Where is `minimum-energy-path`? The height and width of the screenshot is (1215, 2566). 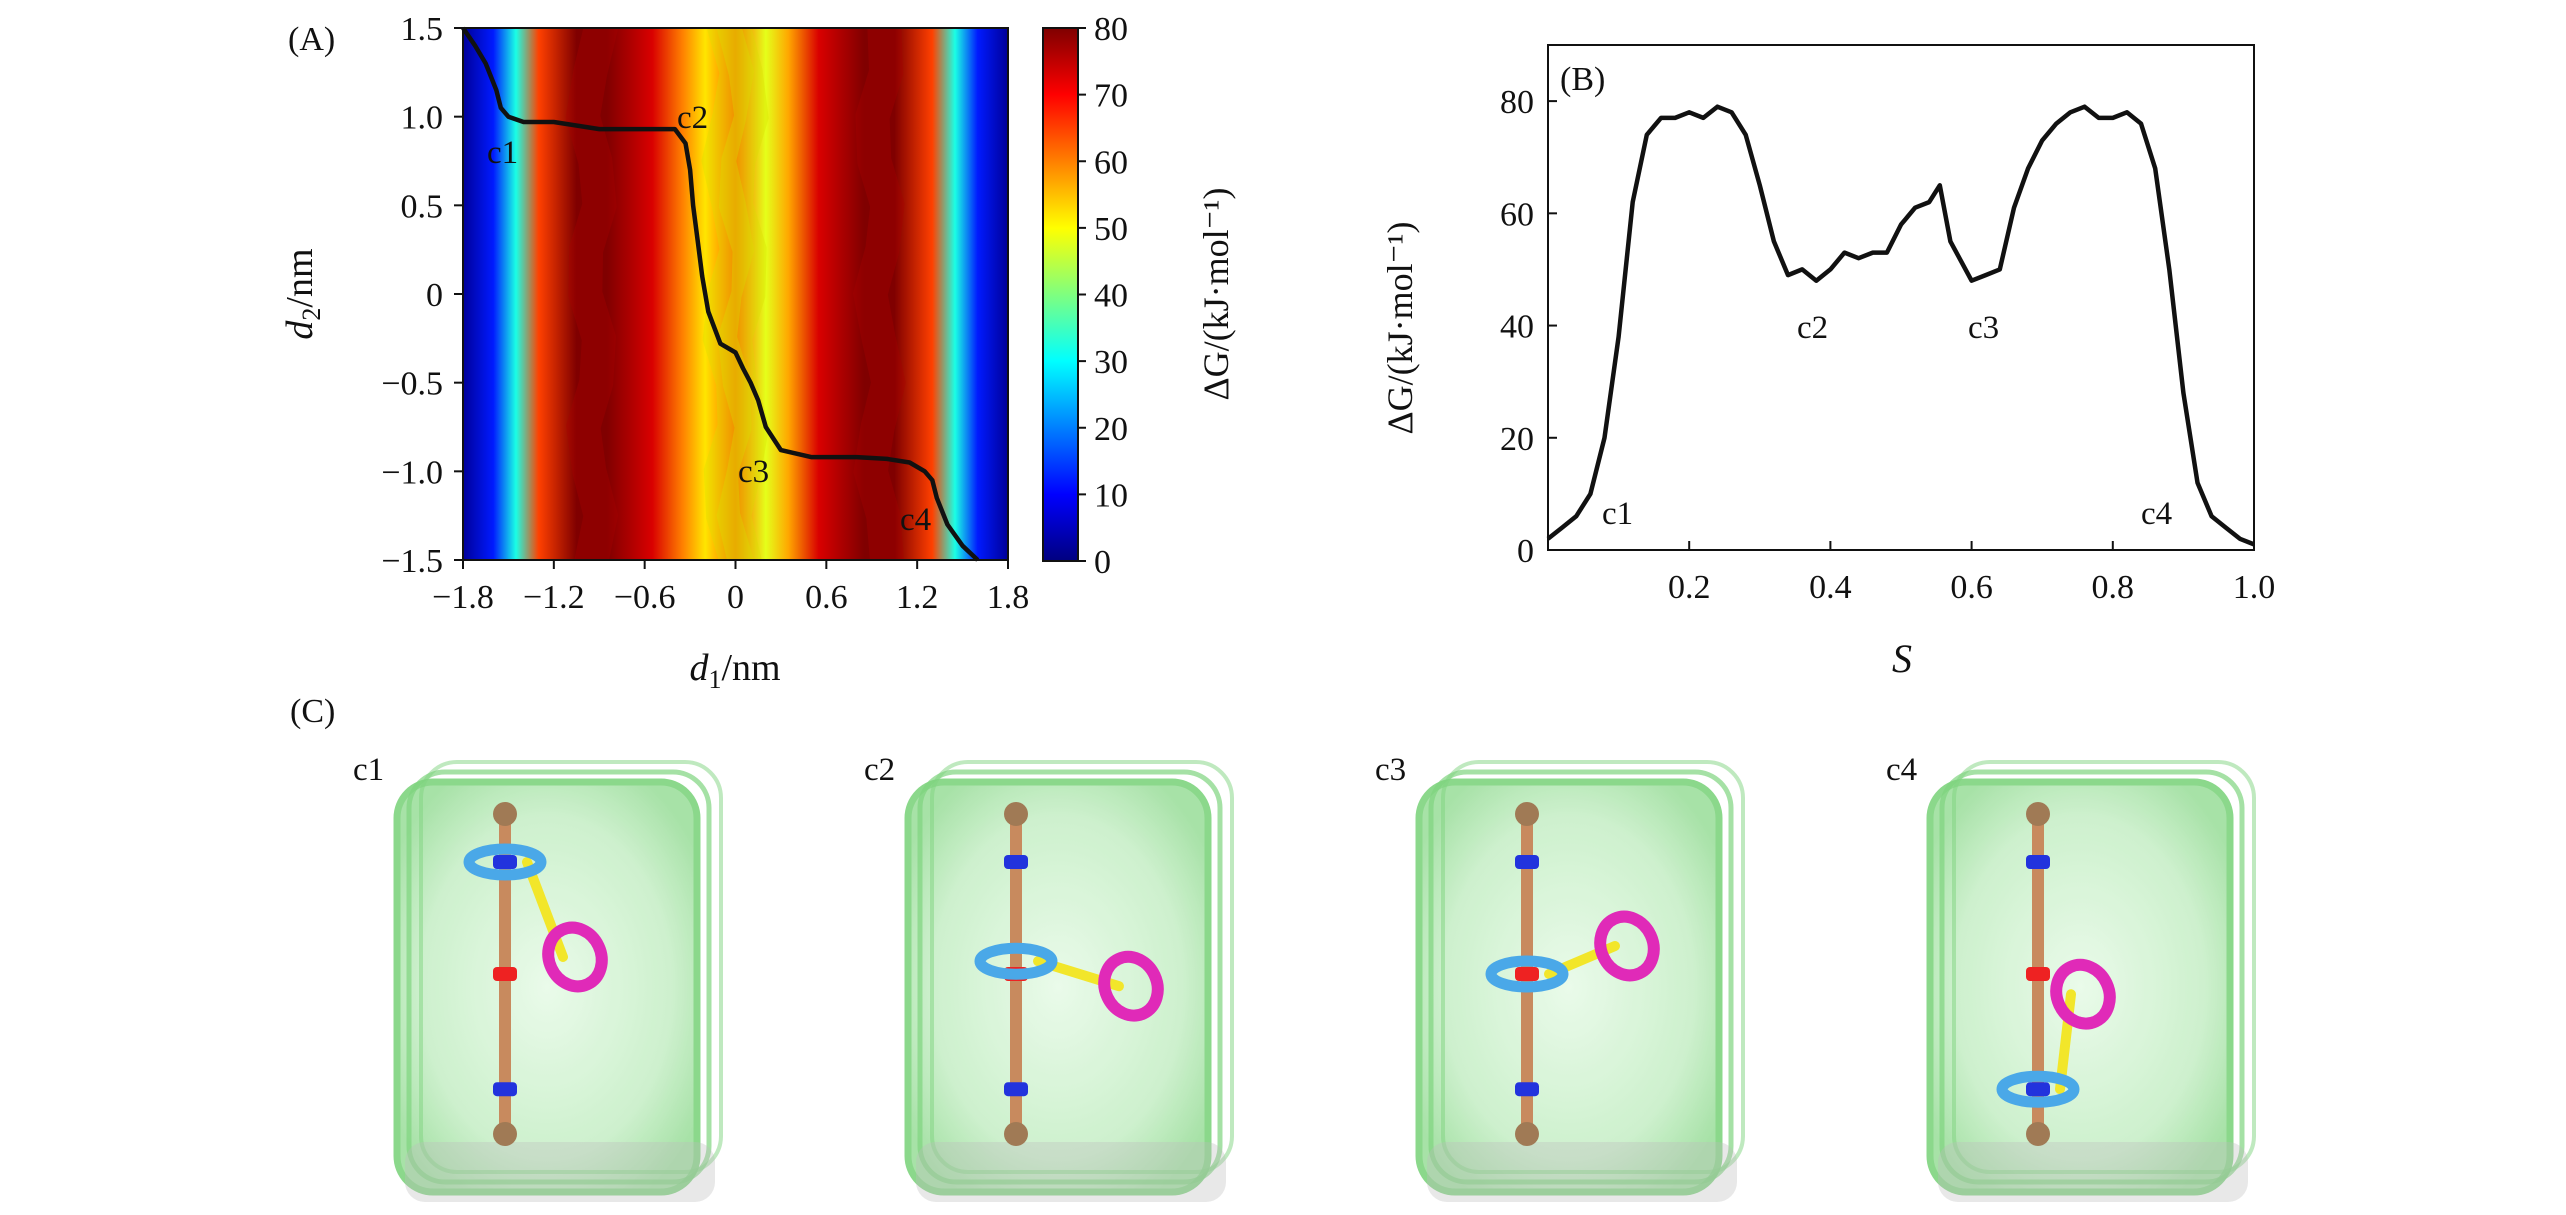 minimum-energy-path is located at coordinates (720, 294).